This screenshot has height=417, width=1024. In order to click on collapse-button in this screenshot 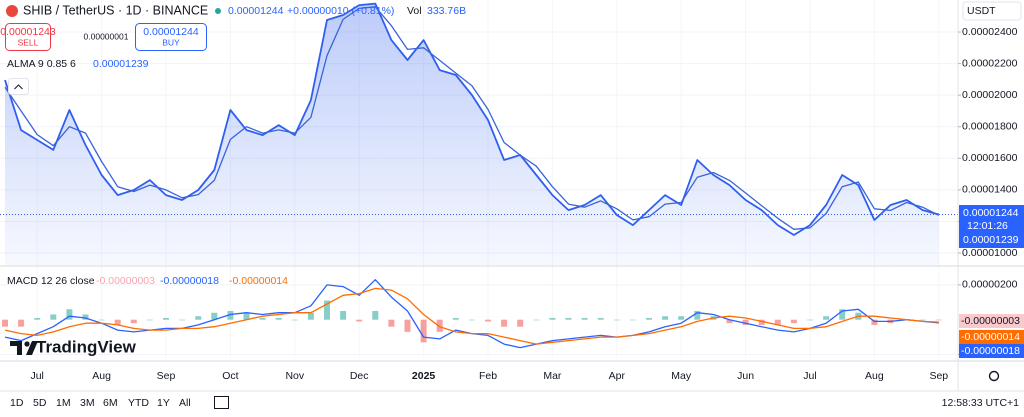, I will do `click(18, 86)`.